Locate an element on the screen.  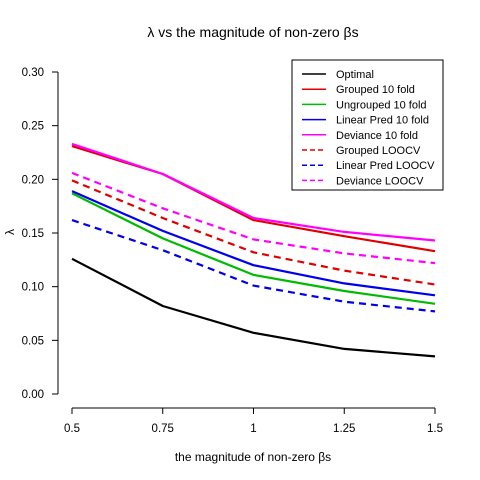
series-line-linear-pred-loocv is located at coordinates (253, 266).